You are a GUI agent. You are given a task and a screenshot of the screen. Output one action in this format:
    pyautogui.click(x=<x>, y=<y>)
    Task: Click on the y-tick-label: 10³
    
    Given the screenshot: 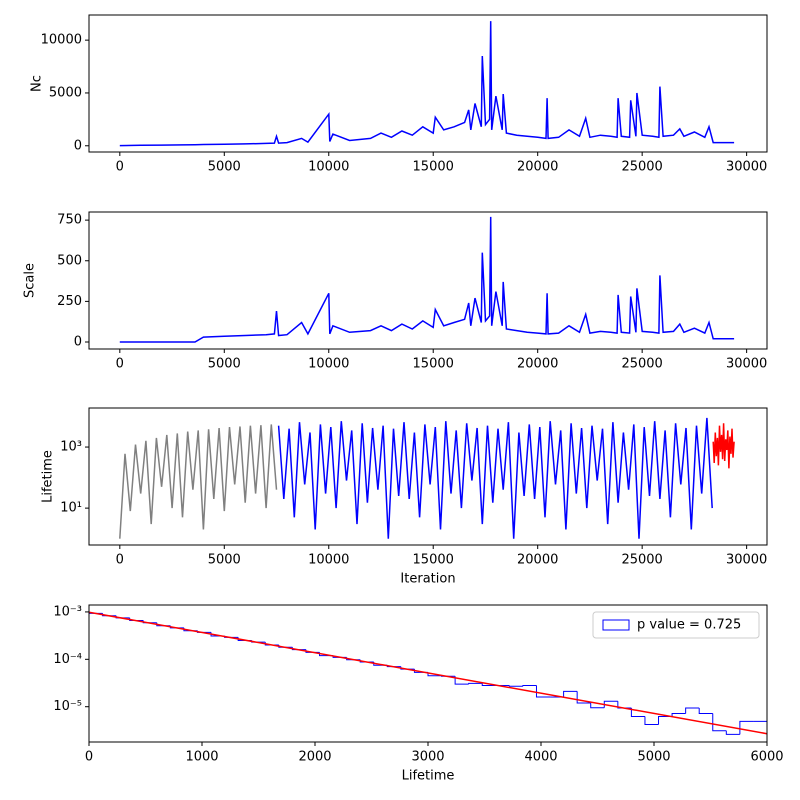 What is the action you would take?
    pyautogui.click(x=71, y=447)
    